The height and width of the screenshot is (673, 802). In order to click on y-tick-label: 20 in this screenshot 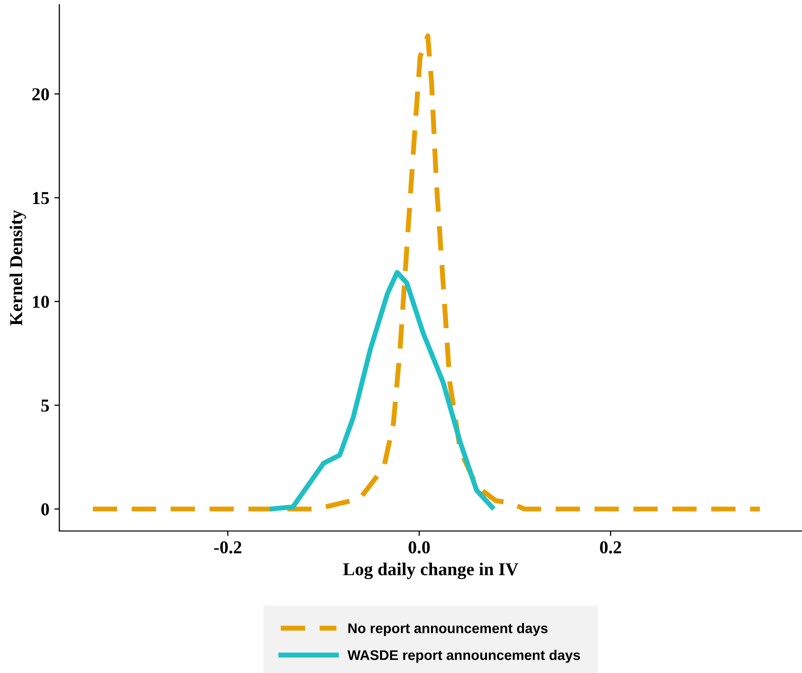, I will do `click(40, 94)`.